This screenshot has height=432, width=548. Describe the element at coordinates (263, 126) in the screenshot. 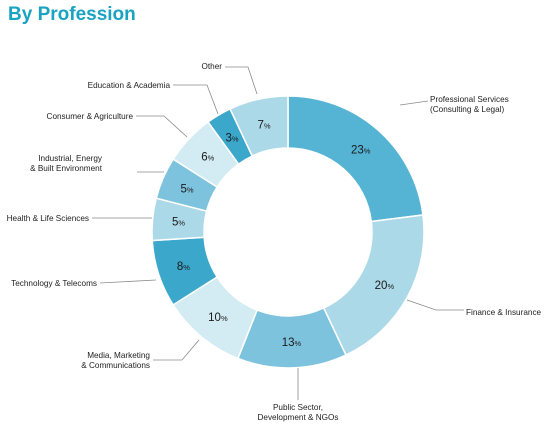

I see `slice-value-label: 7%` at that location.